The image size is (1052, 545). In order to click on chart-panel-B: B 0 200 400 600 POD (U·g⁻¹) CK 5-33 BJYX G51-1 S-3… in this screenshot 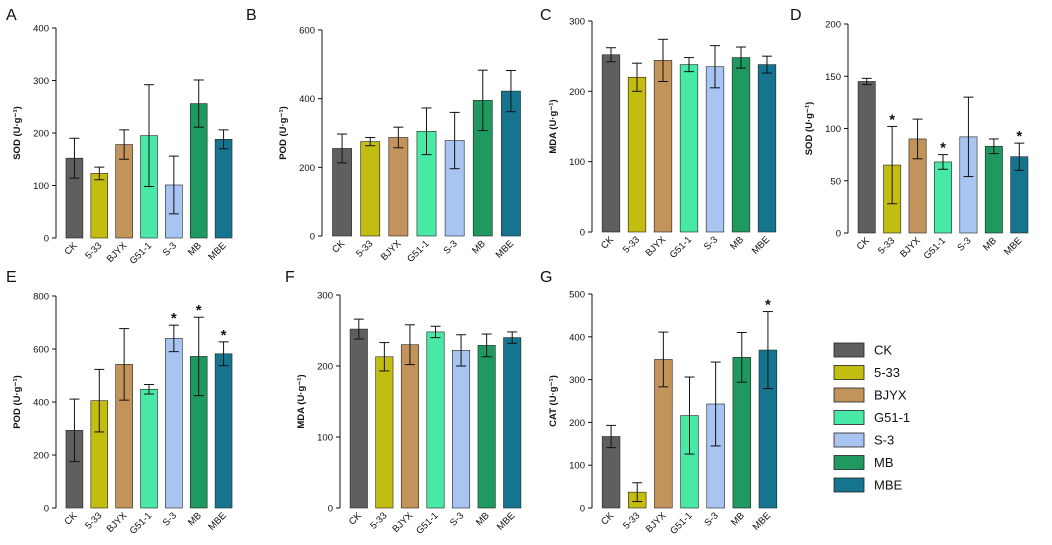, I will do `click(383, 136)`.